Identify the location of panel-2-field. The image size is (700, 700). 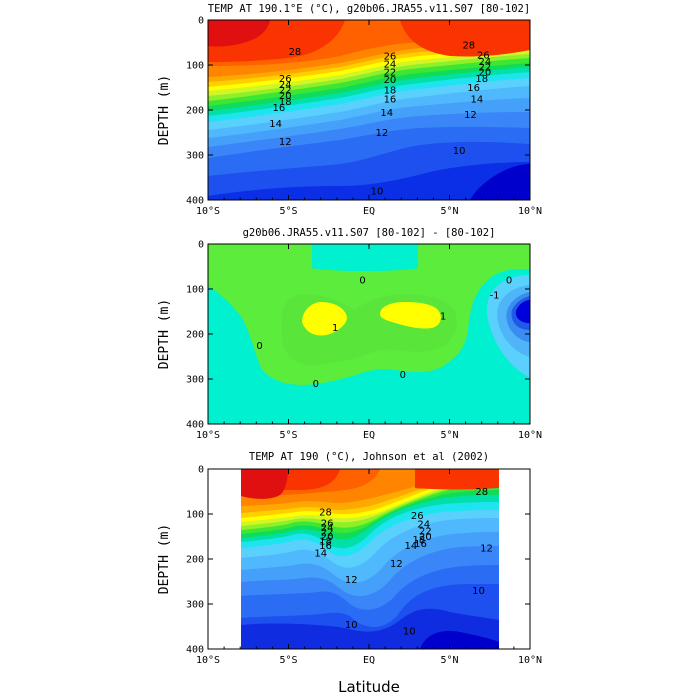
(369, 334).